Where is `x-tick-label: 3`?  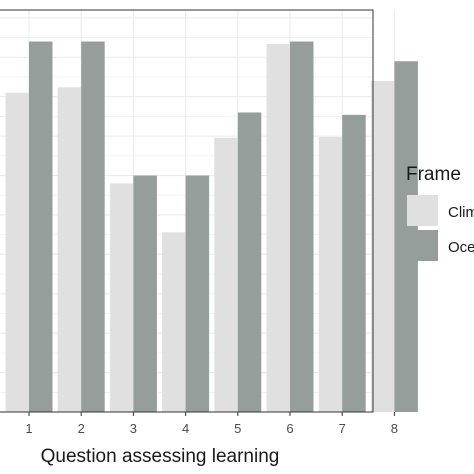 x-tick-label: 3 is located at coordinates (133, 428).